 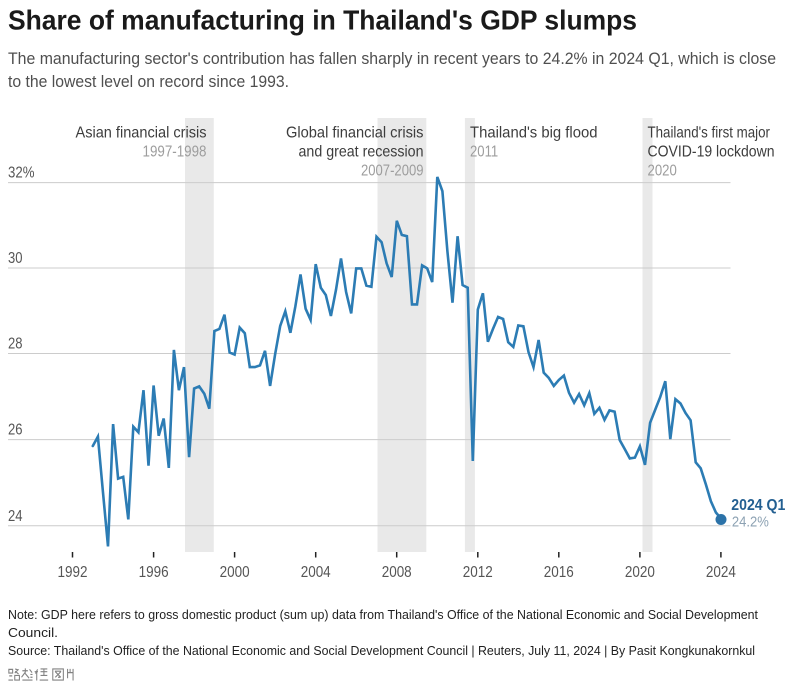 I want to click on svg-text: and great recession, so click(x=361, y=152).